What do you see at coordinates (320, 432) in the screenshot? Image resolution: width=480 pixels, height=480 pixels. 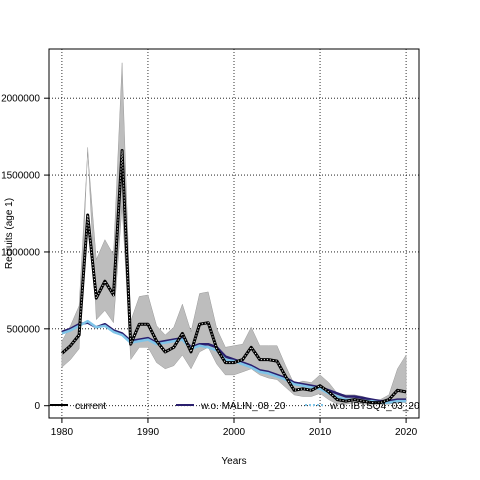 I see `x-tick-label-2010: 2010` at bounding box center [320, 432].